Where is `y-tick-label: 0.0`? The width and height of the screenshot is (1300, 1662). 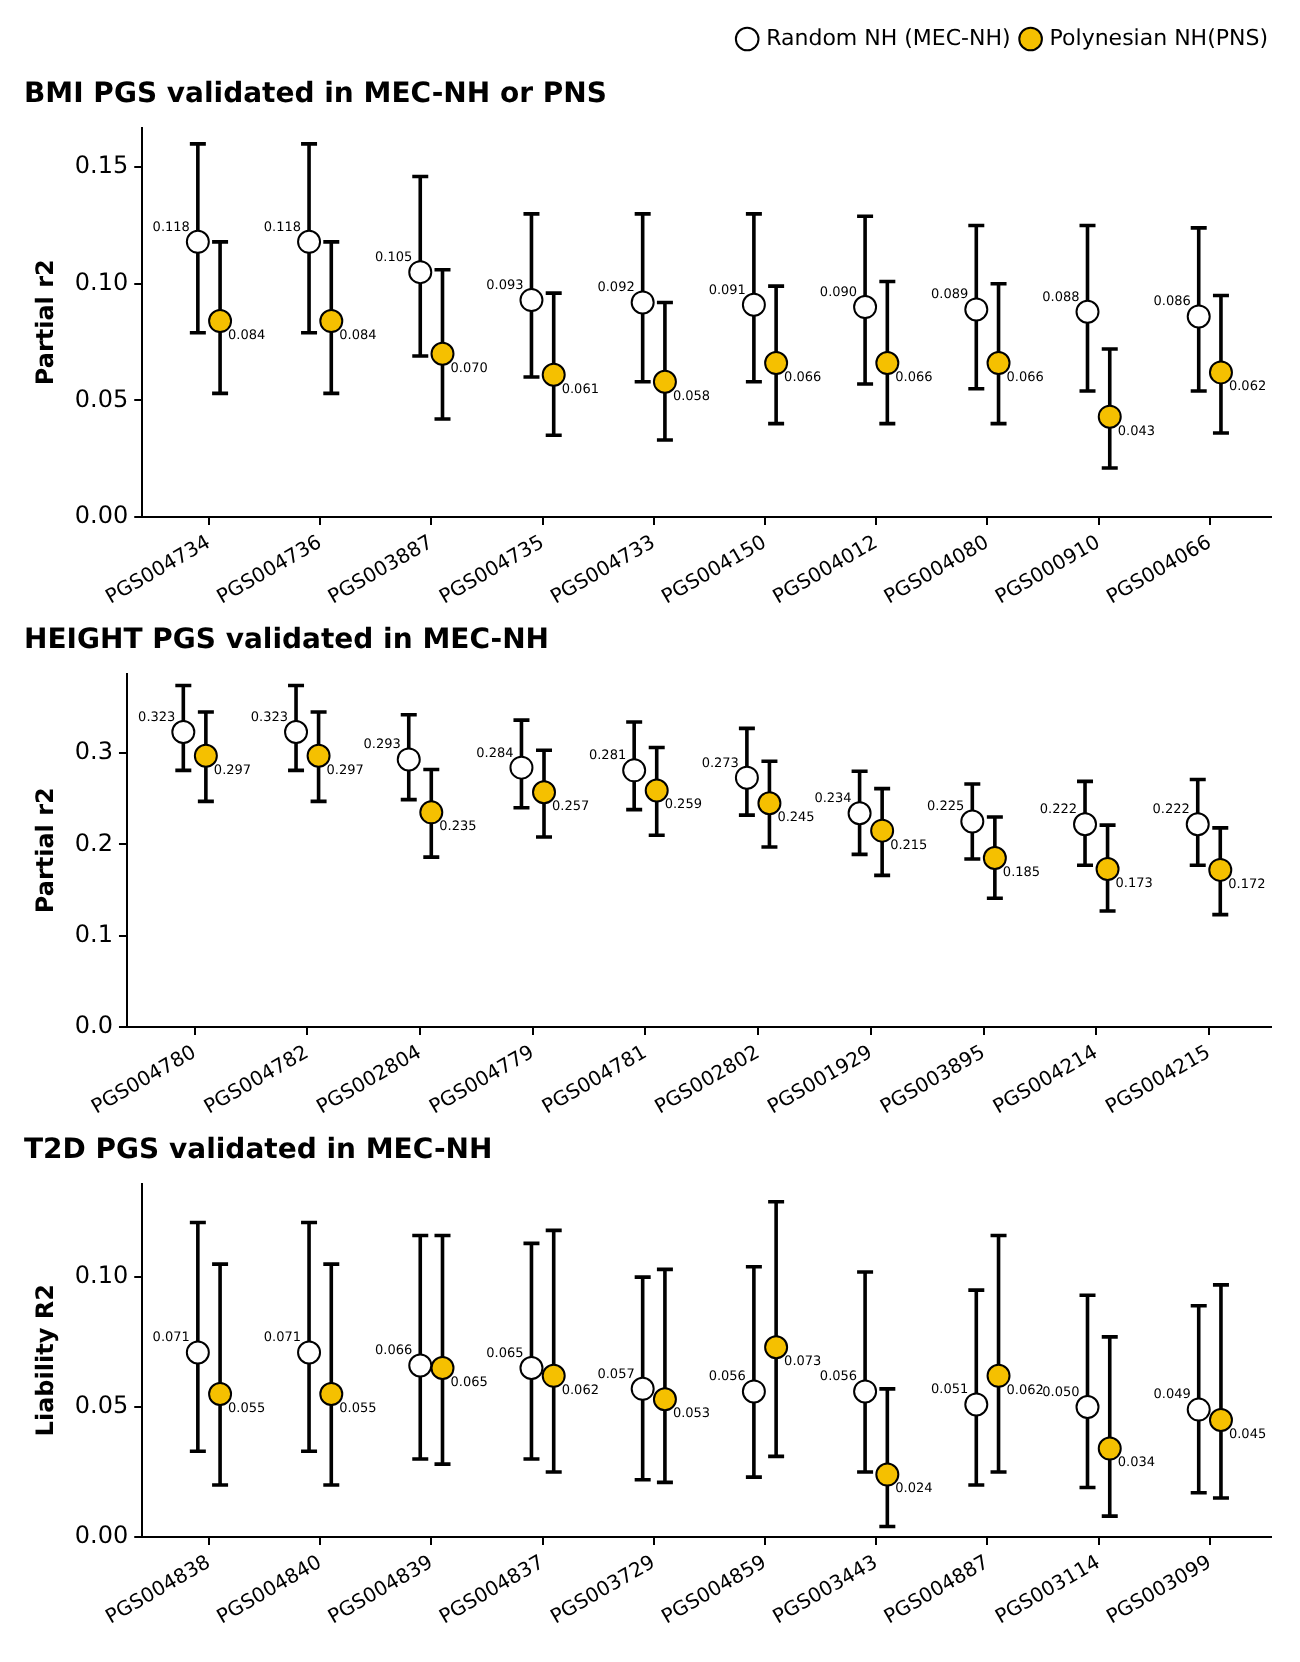 y-tick-label: 0.0 is located at coordinates (93, 1025).